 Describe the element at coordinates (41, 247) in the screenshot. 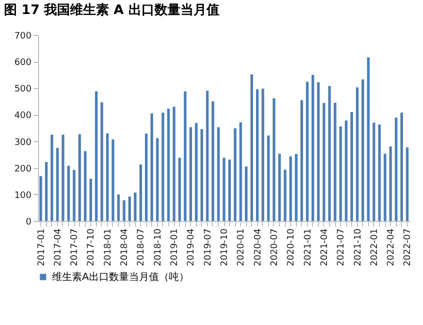

I see `x-tick-label: 2017-01` at that location.